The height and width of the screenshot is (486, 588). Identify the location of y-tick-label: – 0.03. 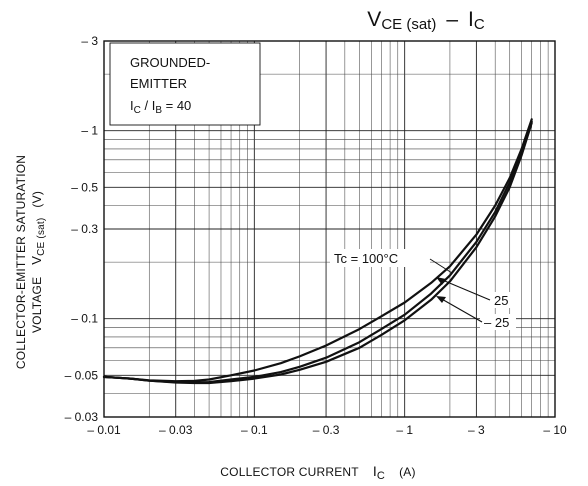
(82, 417).